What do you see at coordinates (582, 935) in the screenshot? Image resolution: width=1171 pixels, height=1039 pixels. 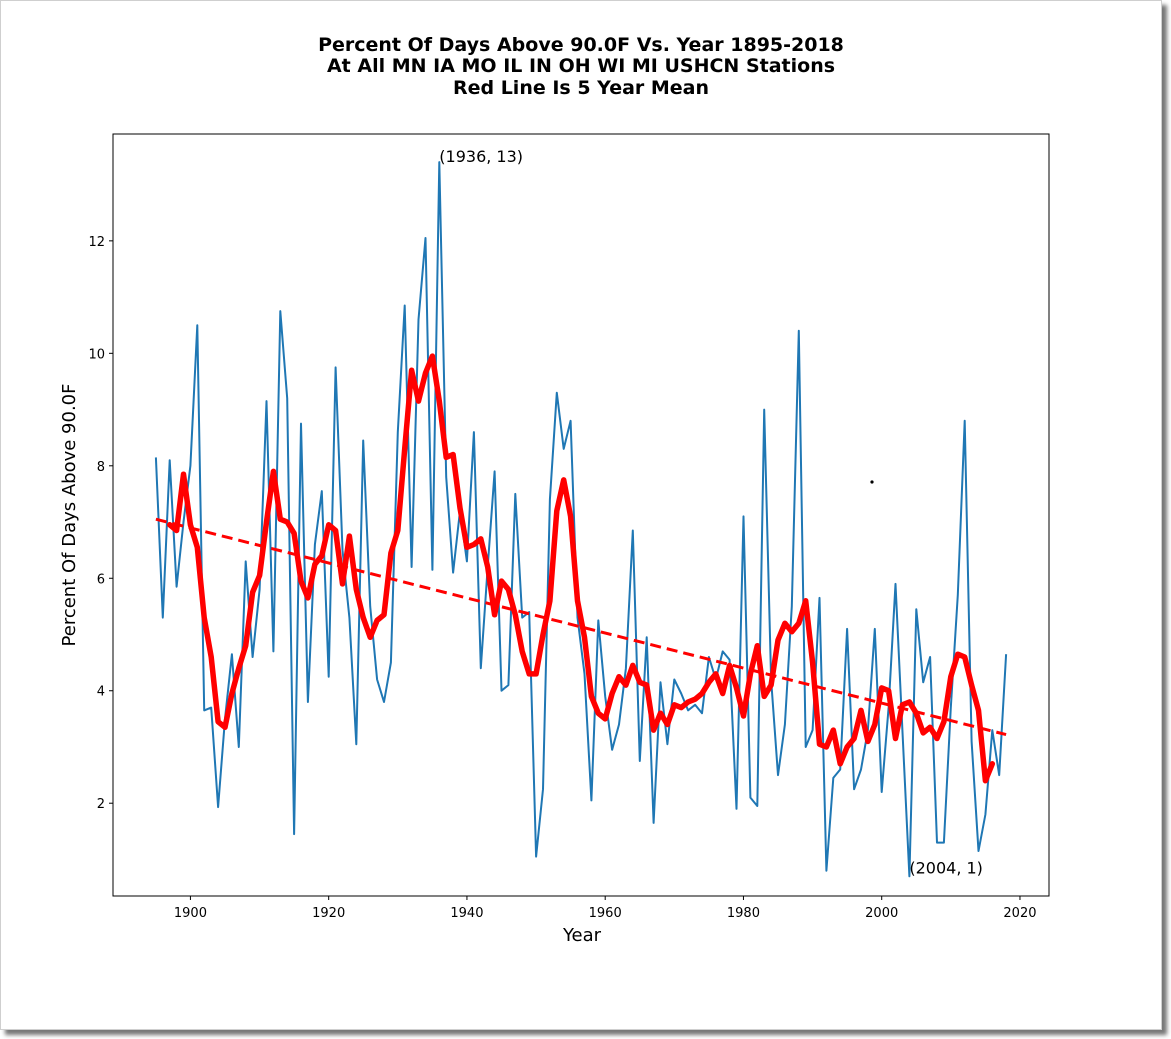 I see `x-axis-label: Year` at bounding box center [582, 935].